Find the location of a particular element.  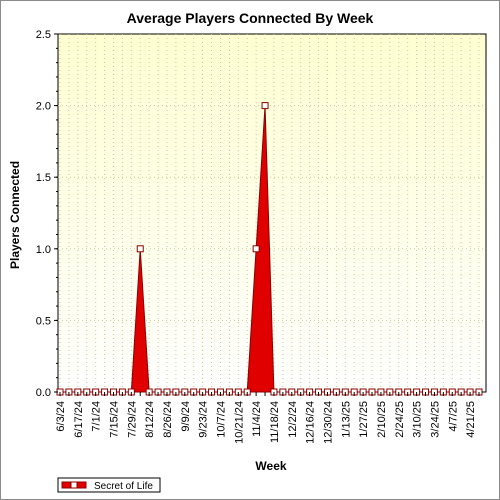

y-axis-title: Players Connected is located at coordinates (15, 215).